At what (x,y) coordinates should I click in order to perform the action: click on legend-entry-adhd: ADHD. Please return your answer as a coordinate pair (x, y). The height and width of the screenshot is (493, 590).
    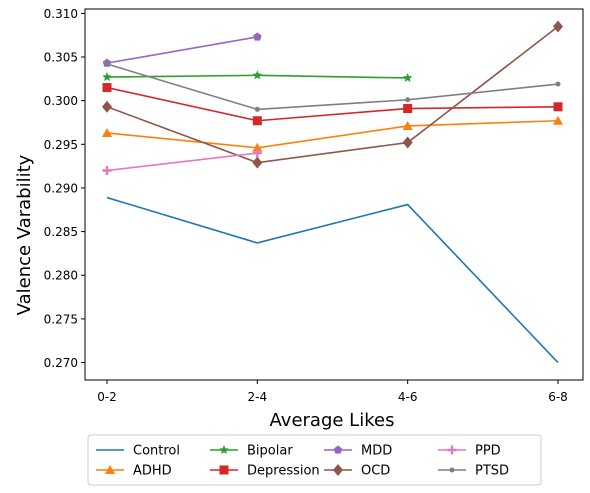
    Looking at the image, I should click on (134, 471).